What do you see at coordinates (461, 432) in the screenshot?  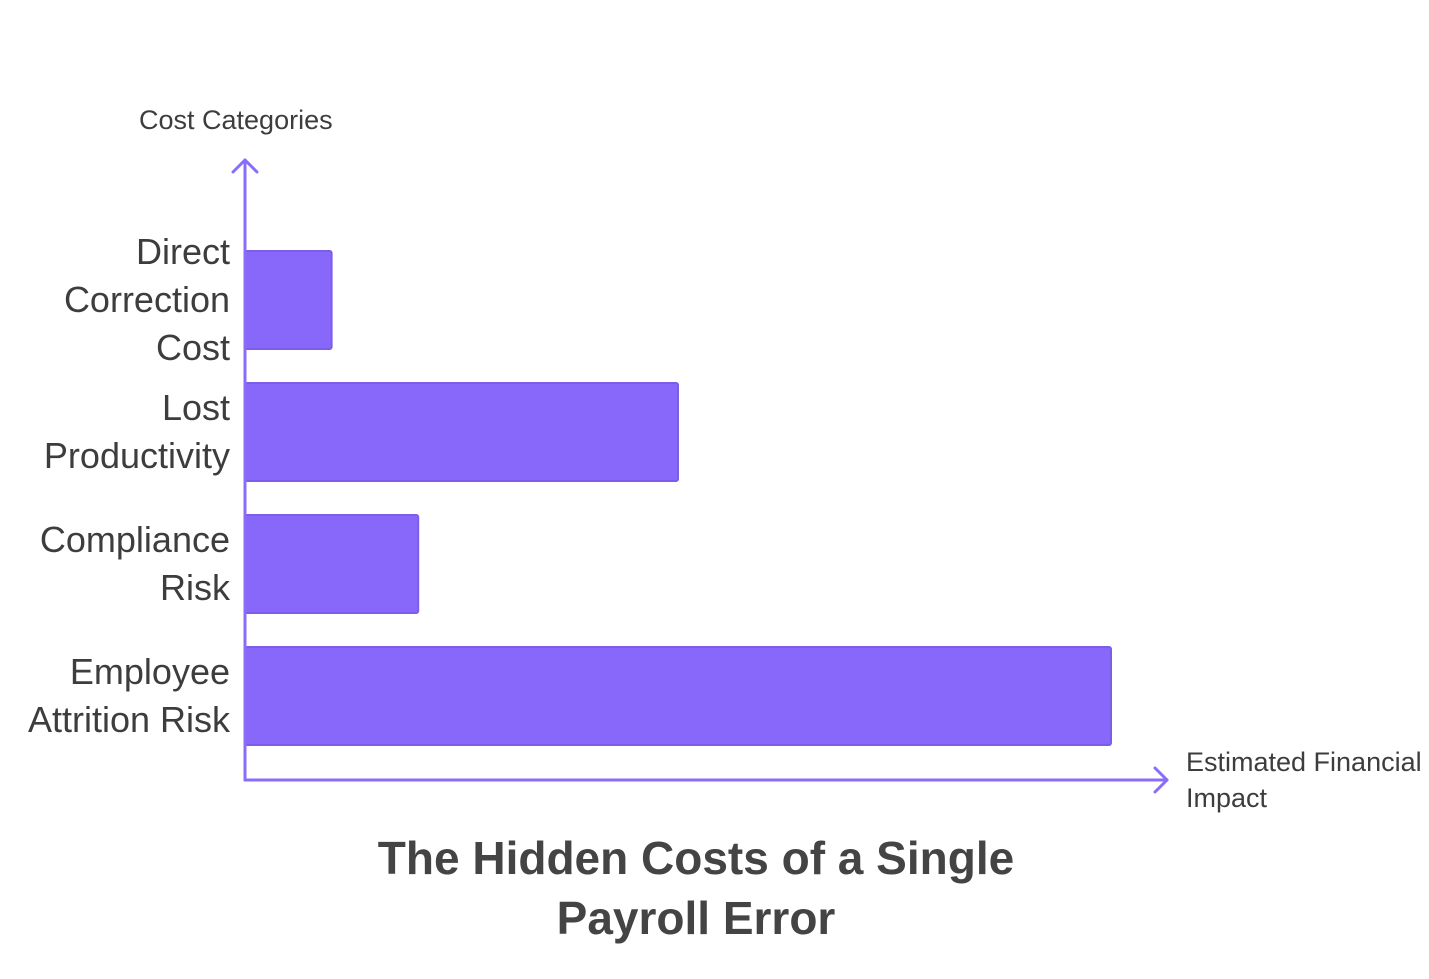 I see `bar-lost-productivity` at bounding box center [461, 432].